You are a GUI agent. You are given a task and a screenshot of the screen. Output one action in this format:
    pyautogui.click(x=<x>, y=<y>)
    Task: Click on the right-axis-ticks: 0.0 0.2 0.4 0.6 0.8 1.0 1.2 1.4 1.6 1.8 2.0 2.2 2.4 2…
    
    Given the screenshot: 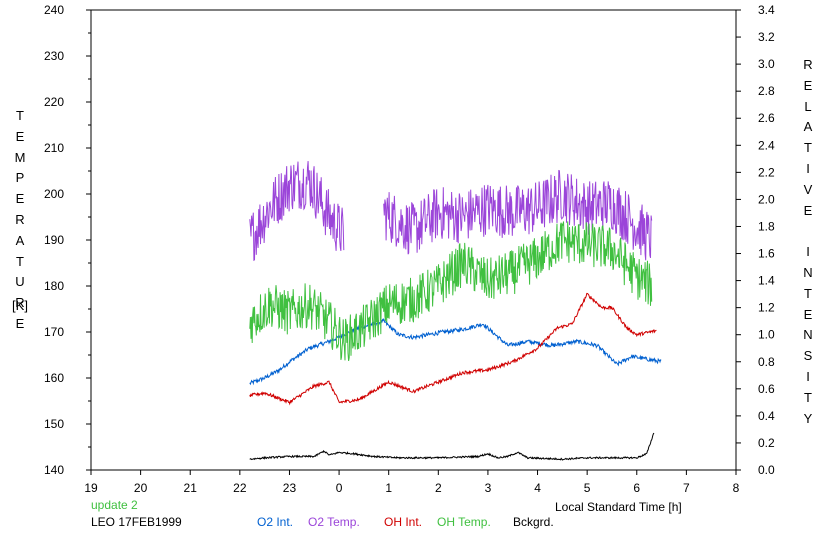 What is the action you would take?
    pyautogui.click(x=755, y=240)
    